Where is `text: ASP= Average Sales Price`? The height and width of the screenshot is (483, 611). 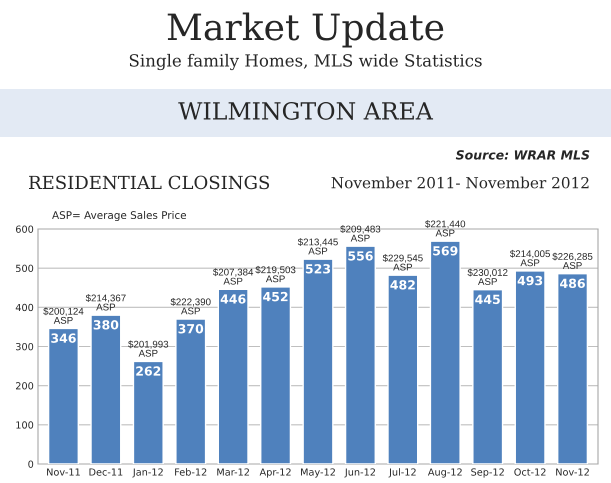
text: ASP= Average Sales Price is located at coordinates (119, 216).